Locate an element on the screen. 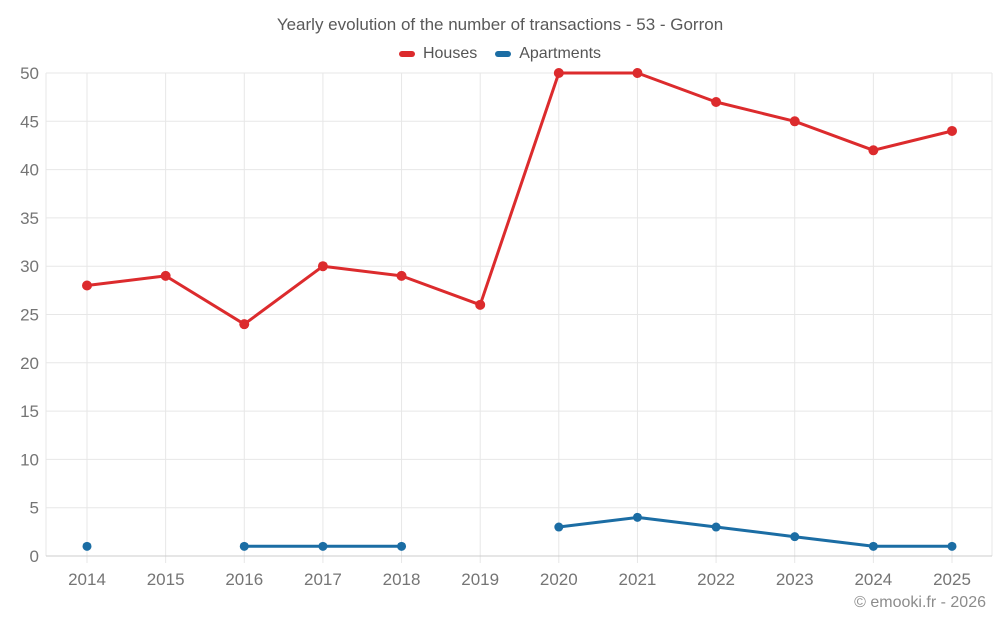 The width and height of the screenshot is (1000, 625). y-tick-label: 15 is located at coordinates (29, 411).